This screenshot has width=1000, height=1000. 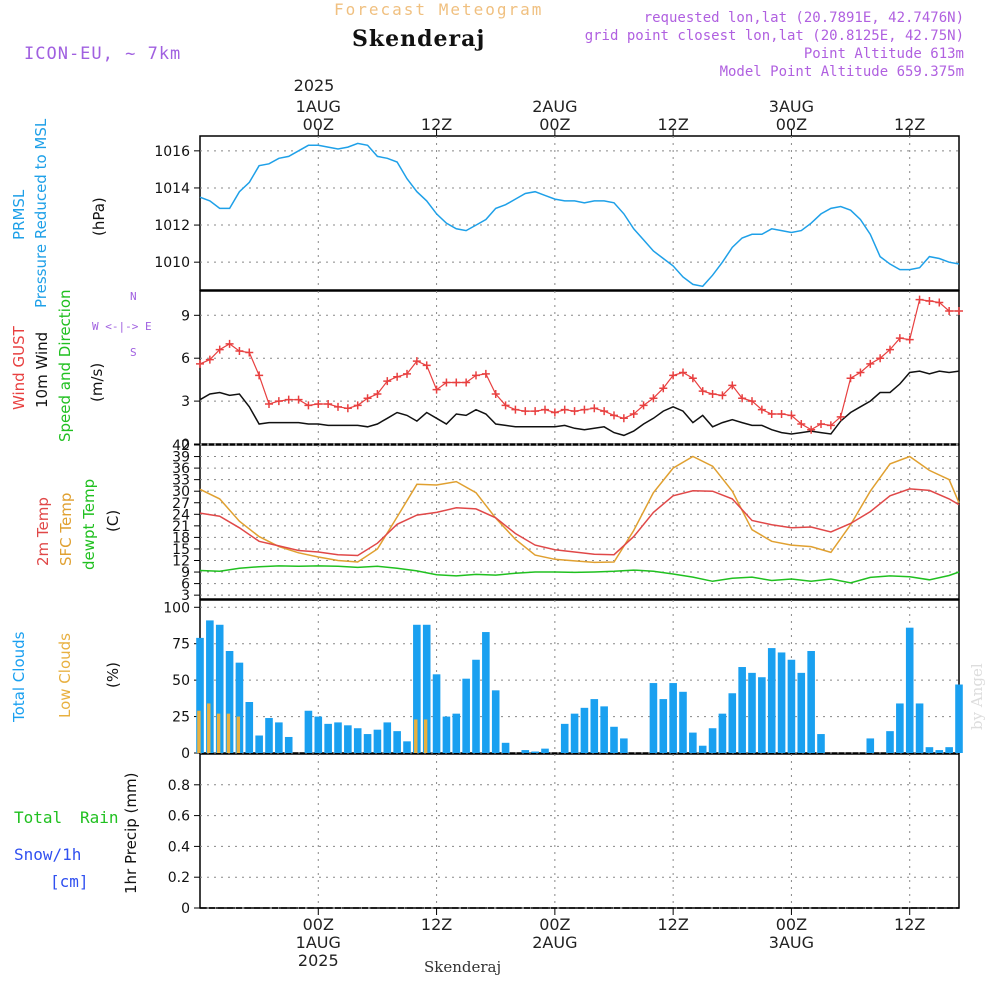 I want to click on y-tick-label: 0.6, so click(x=179, y=817).